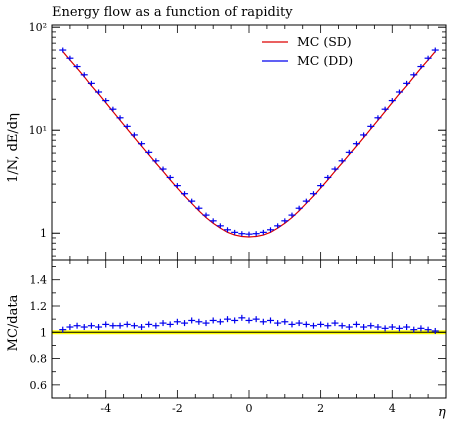  What do you see at coordinates (177, 408) in the screenshot?
I see `x-tick-label: -2` at bounding box center [177, 408].